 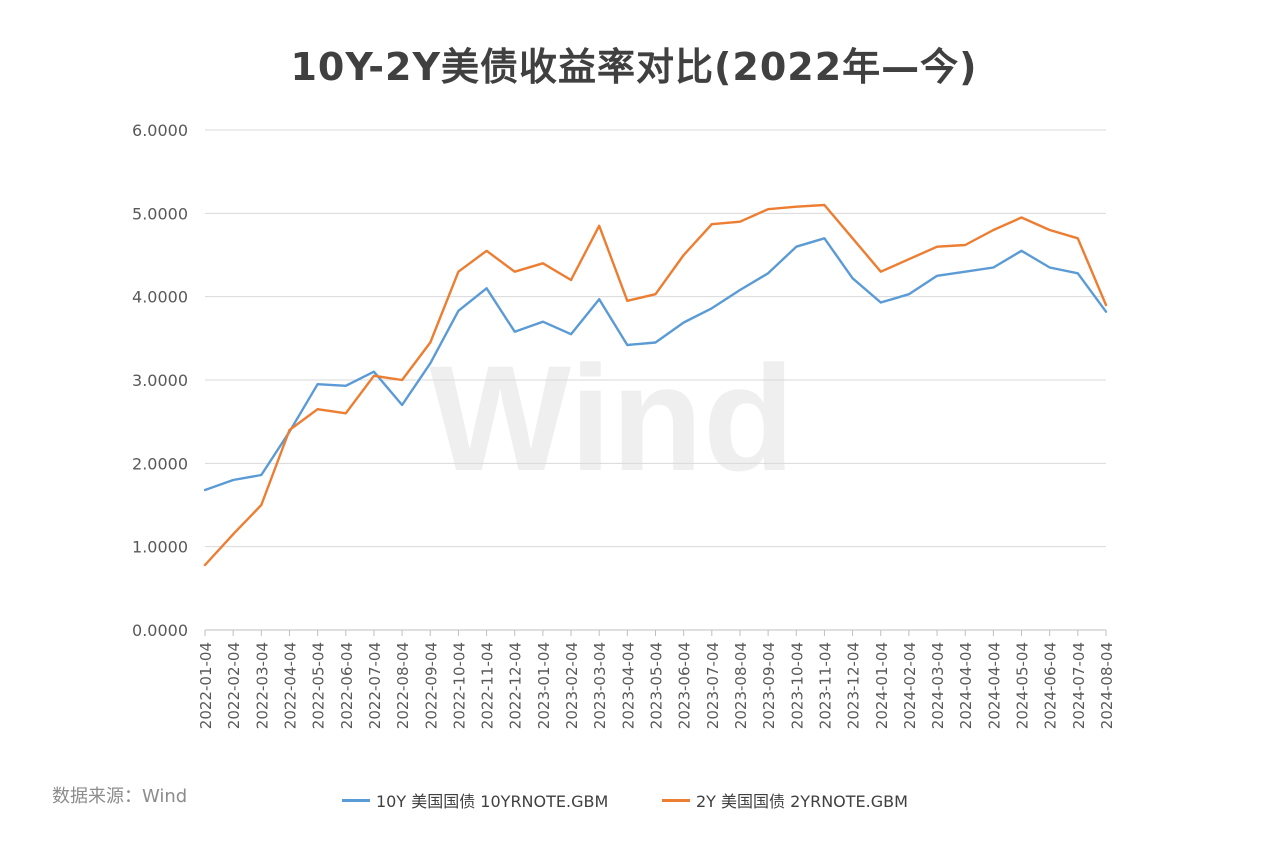 I want to click on x-tick-label: 2023-12-04, so click(x=854, y=685).